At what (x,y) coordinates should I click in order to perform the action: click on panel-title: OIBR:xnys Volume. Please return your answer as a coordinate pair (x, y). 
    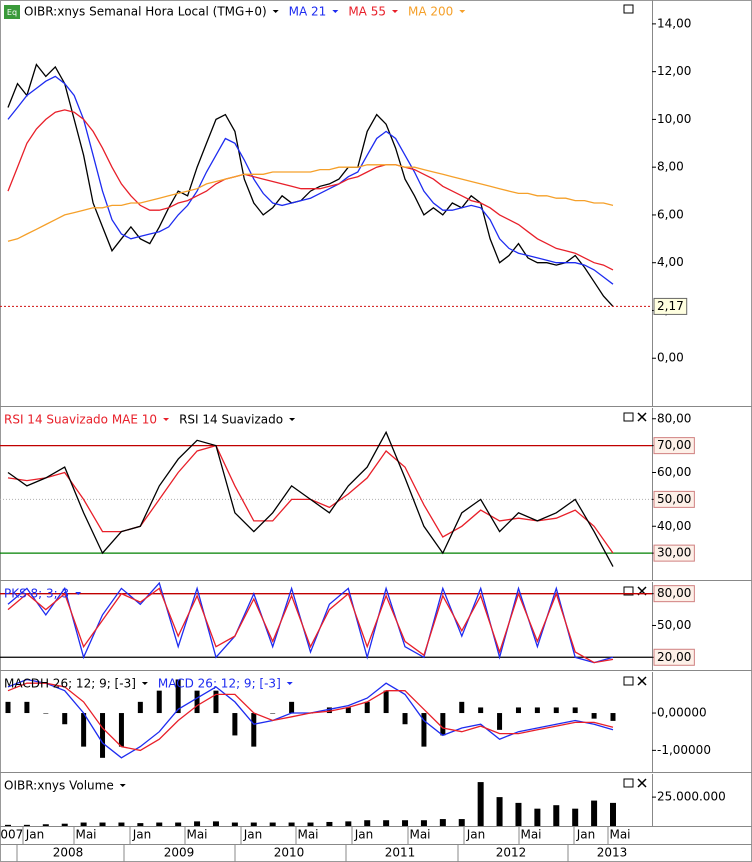
    Looking at the image, I should click on (59, 786).